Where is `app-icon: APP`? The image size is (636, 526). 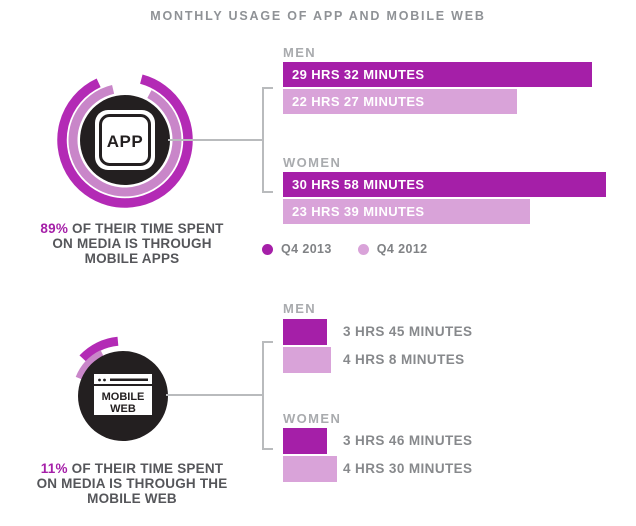 app-icon: APP is located at coordinates (125, 140).